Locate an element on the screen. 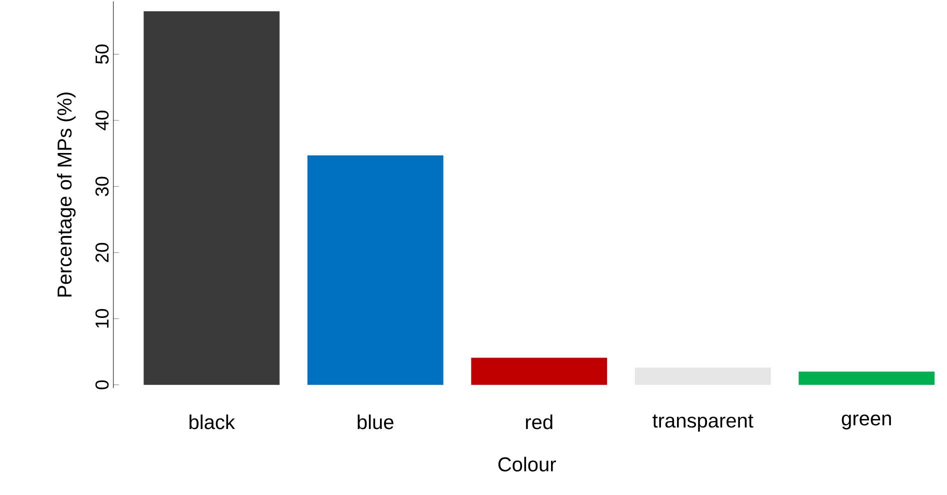 This screenshot has height=495, width=947. x-tick-label: black is located at coordinates (212, 422).